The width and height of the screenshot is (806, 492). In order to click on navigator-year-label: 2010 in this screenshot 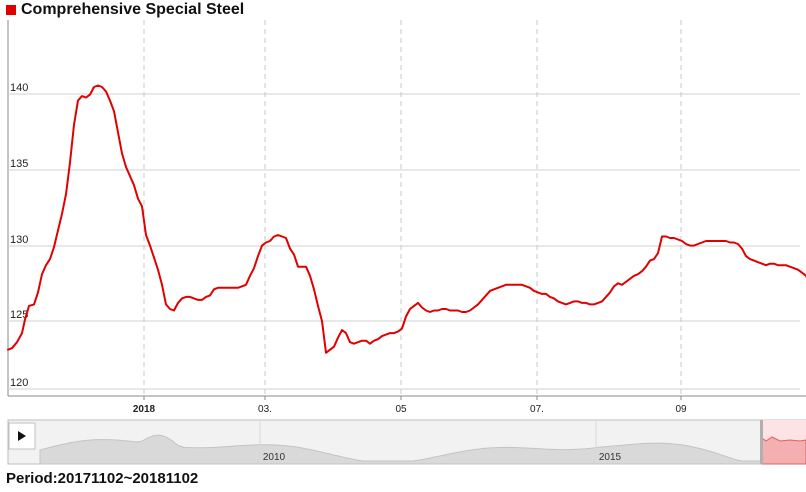, I will do `click(274, 457)`.